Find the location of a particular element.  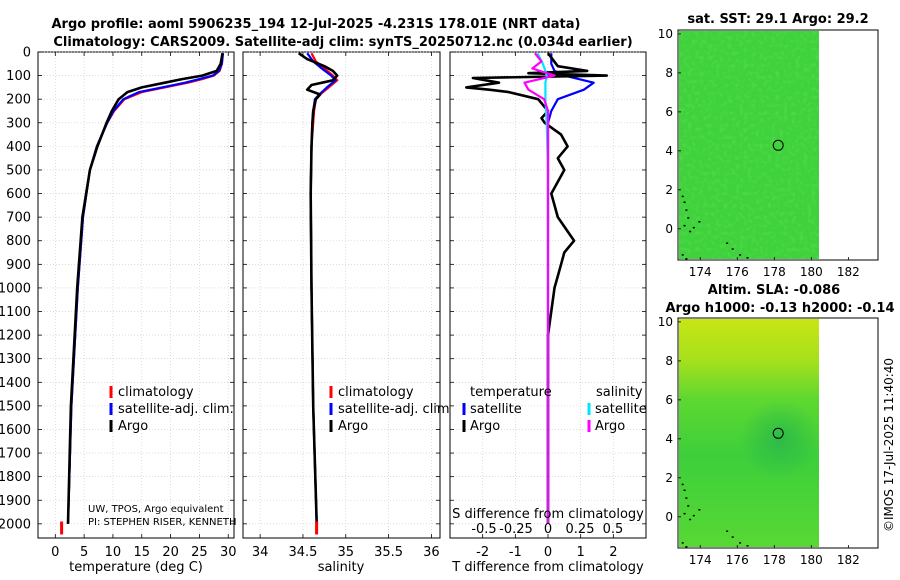

x-tick-label: -1 is located at coordinates (515, 552).